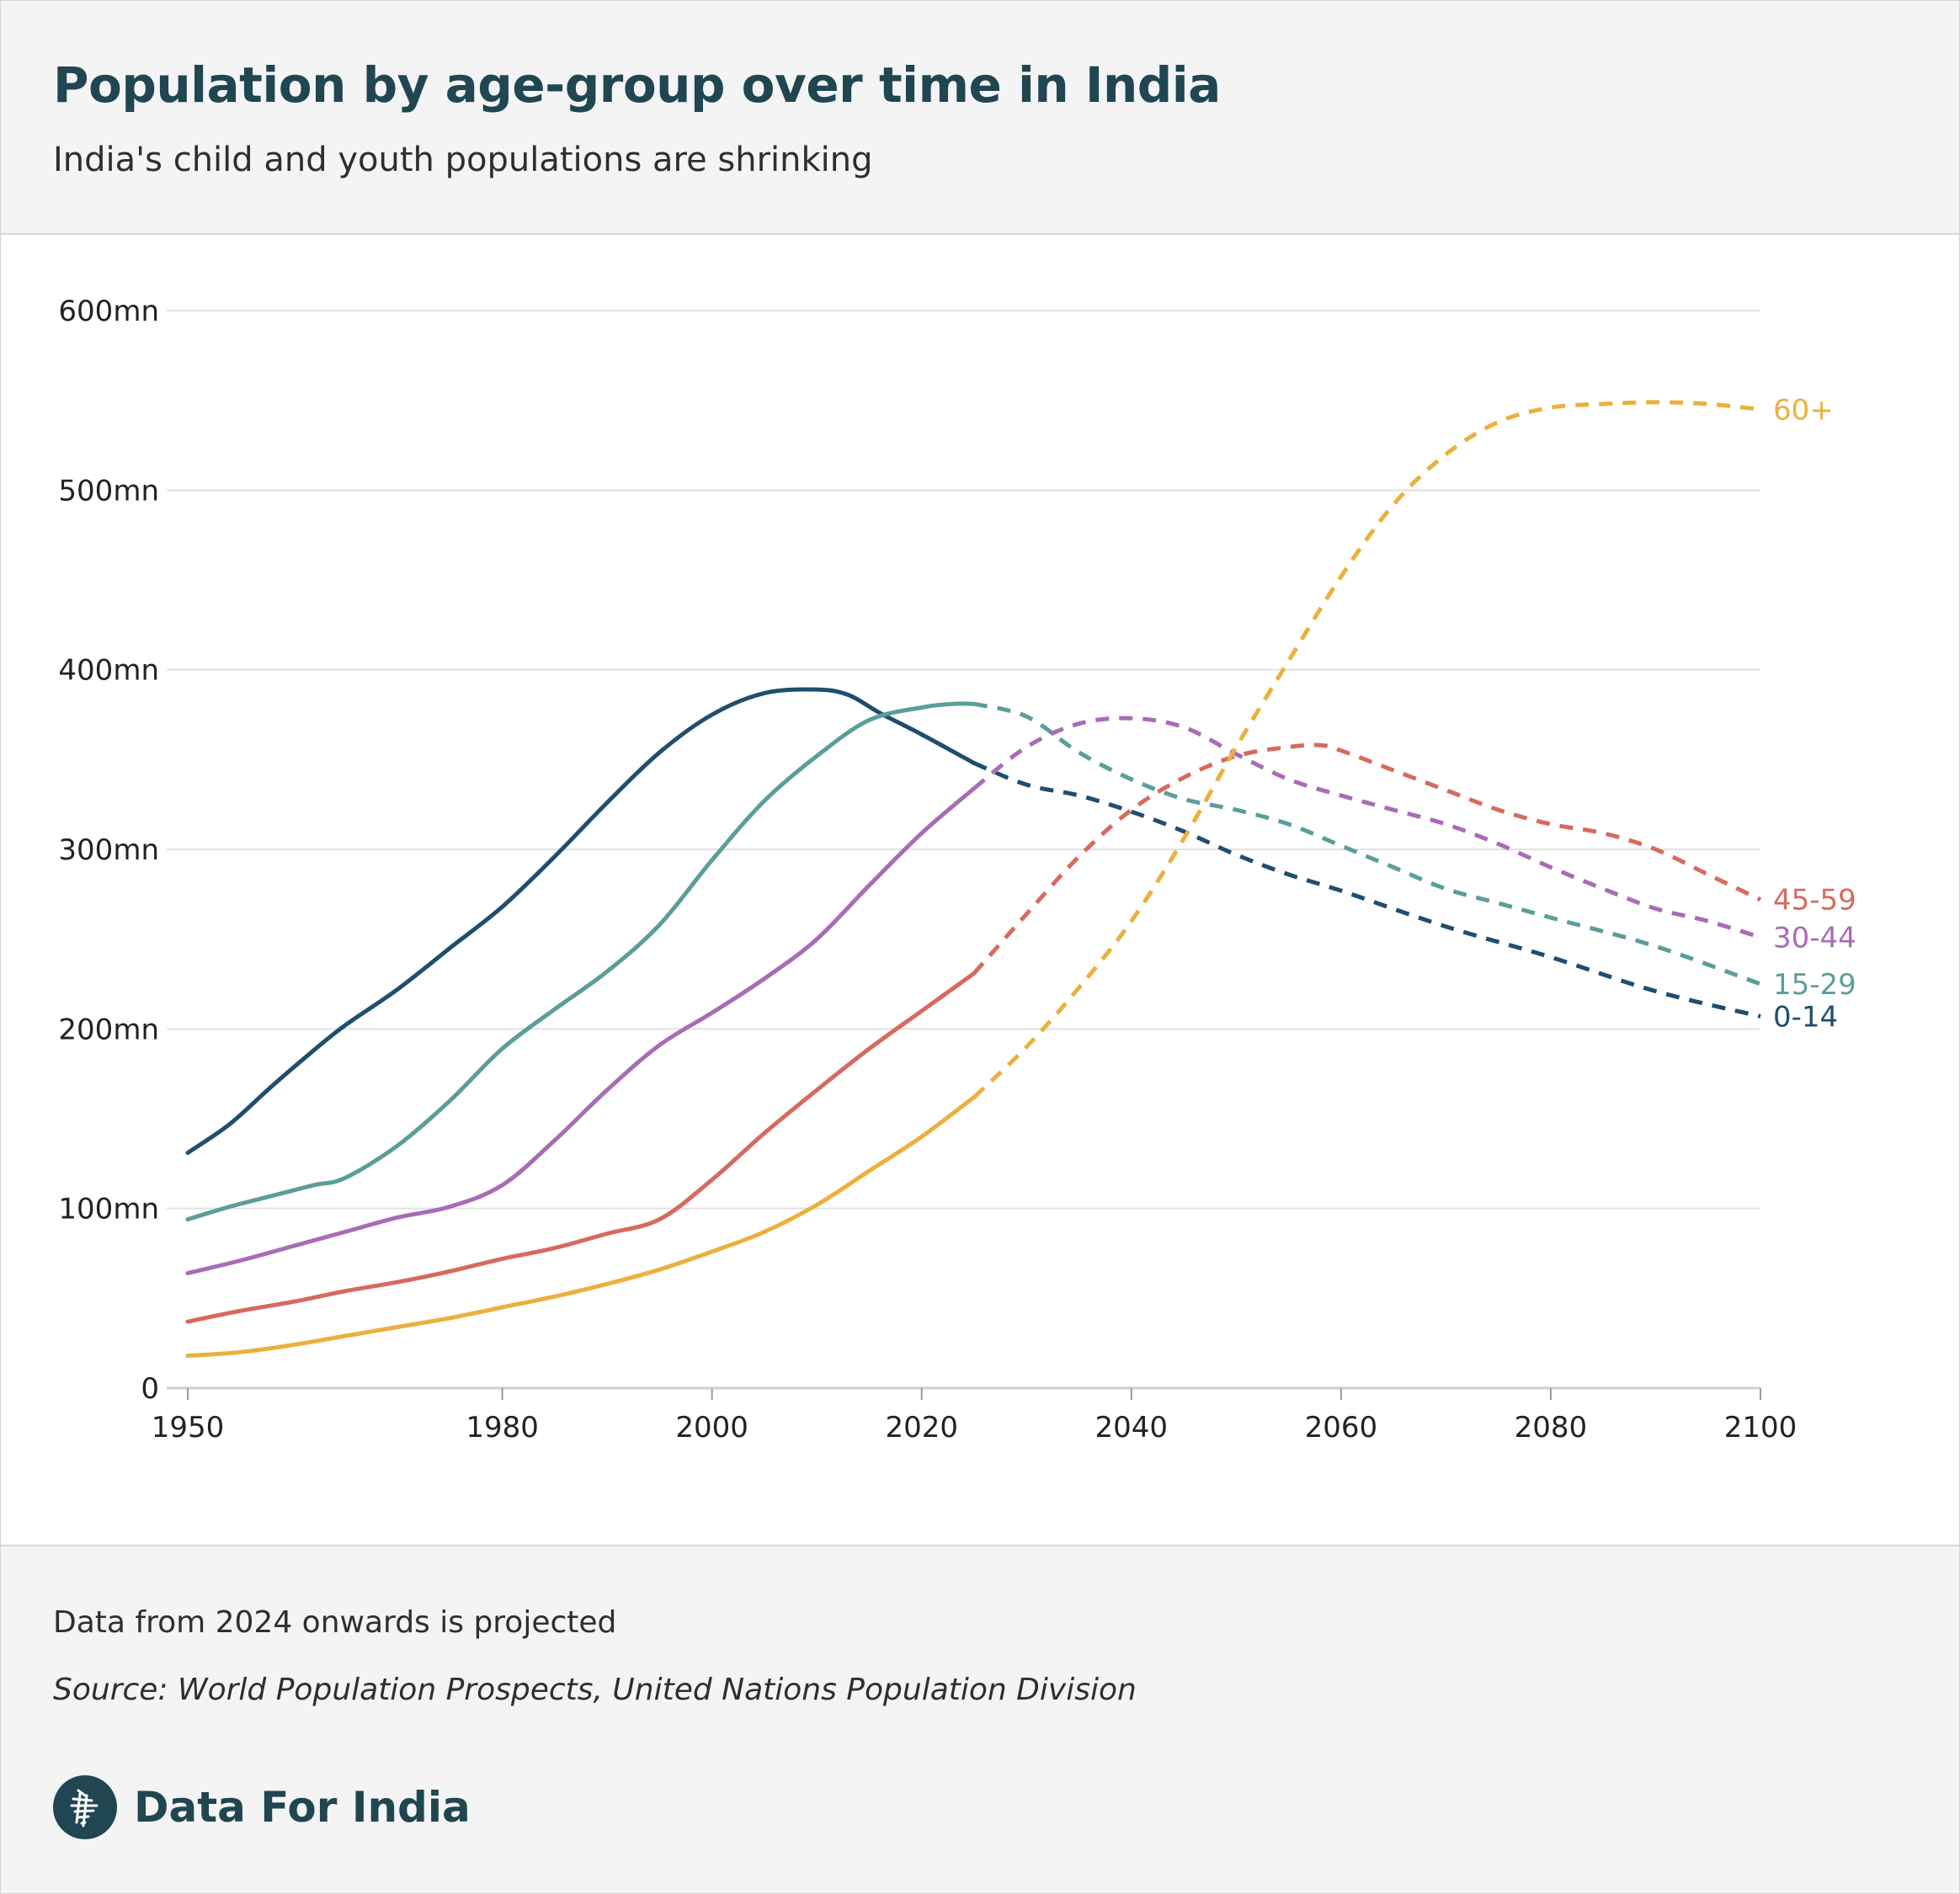 This screenshot has width=1960, height=1894. What do you see at coordinates (581, 921) in the screenshot?
I see `series-line-0-14-historical` at bounding box center [581, 921].